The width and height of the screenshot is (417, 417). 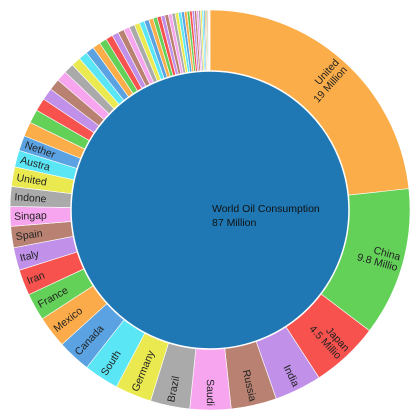 I want to click on slice-label-5: Saudi, so click(x=210, y=392).